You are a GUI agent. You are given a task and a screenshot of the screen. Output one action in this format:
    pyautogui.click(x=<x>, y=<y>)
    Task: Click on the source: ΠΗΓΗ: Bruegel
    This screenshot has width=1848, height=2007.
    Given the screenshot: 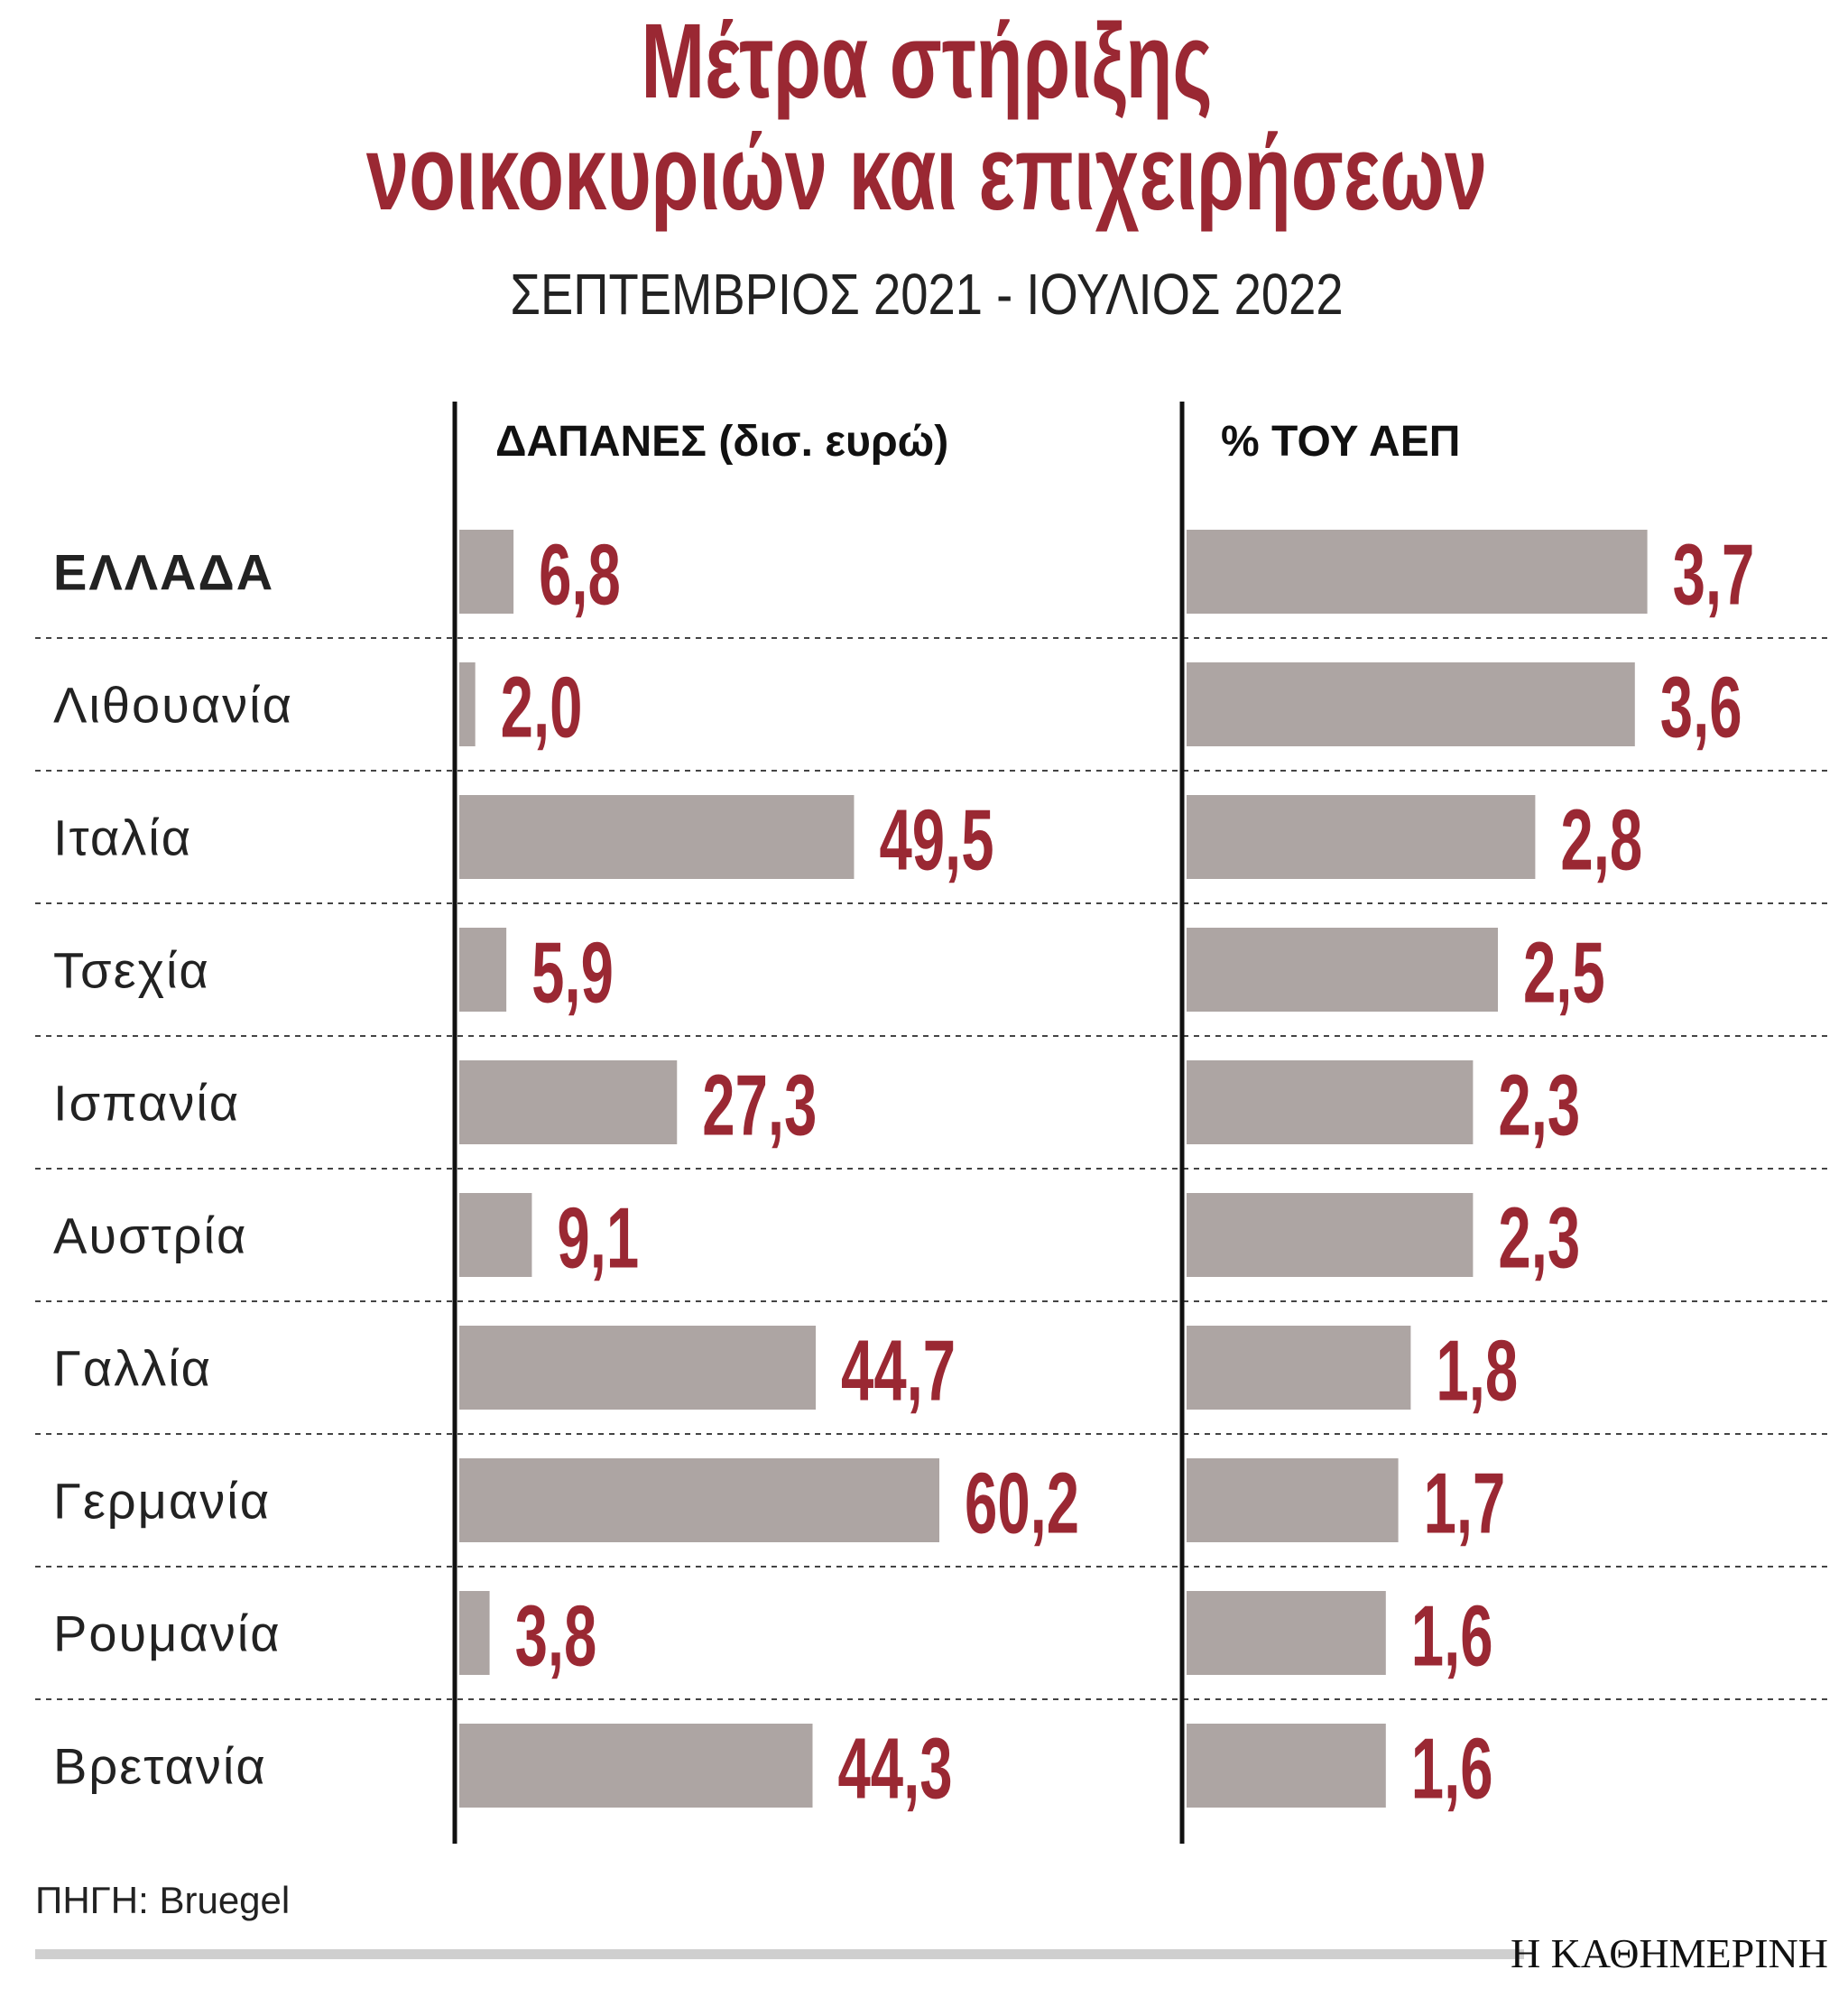 What is the action you would take?
    pyautogui.click(x=162, y=1900)
    